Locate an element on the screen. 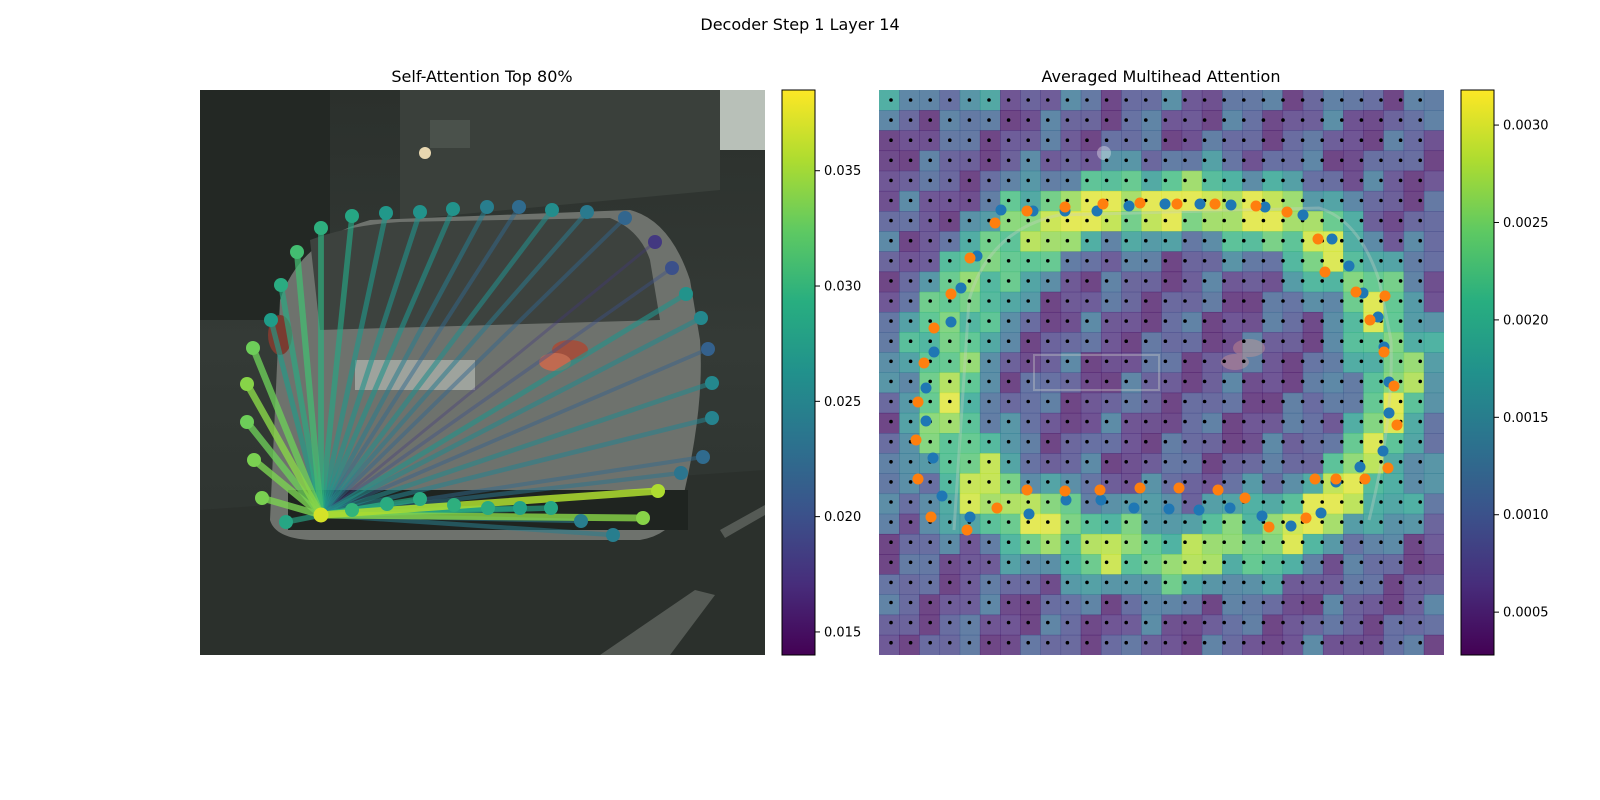 The height and width of the screenshot is (800, 1600). colorbar-tick-label: 0.035 is located at coordinates (842, 171).